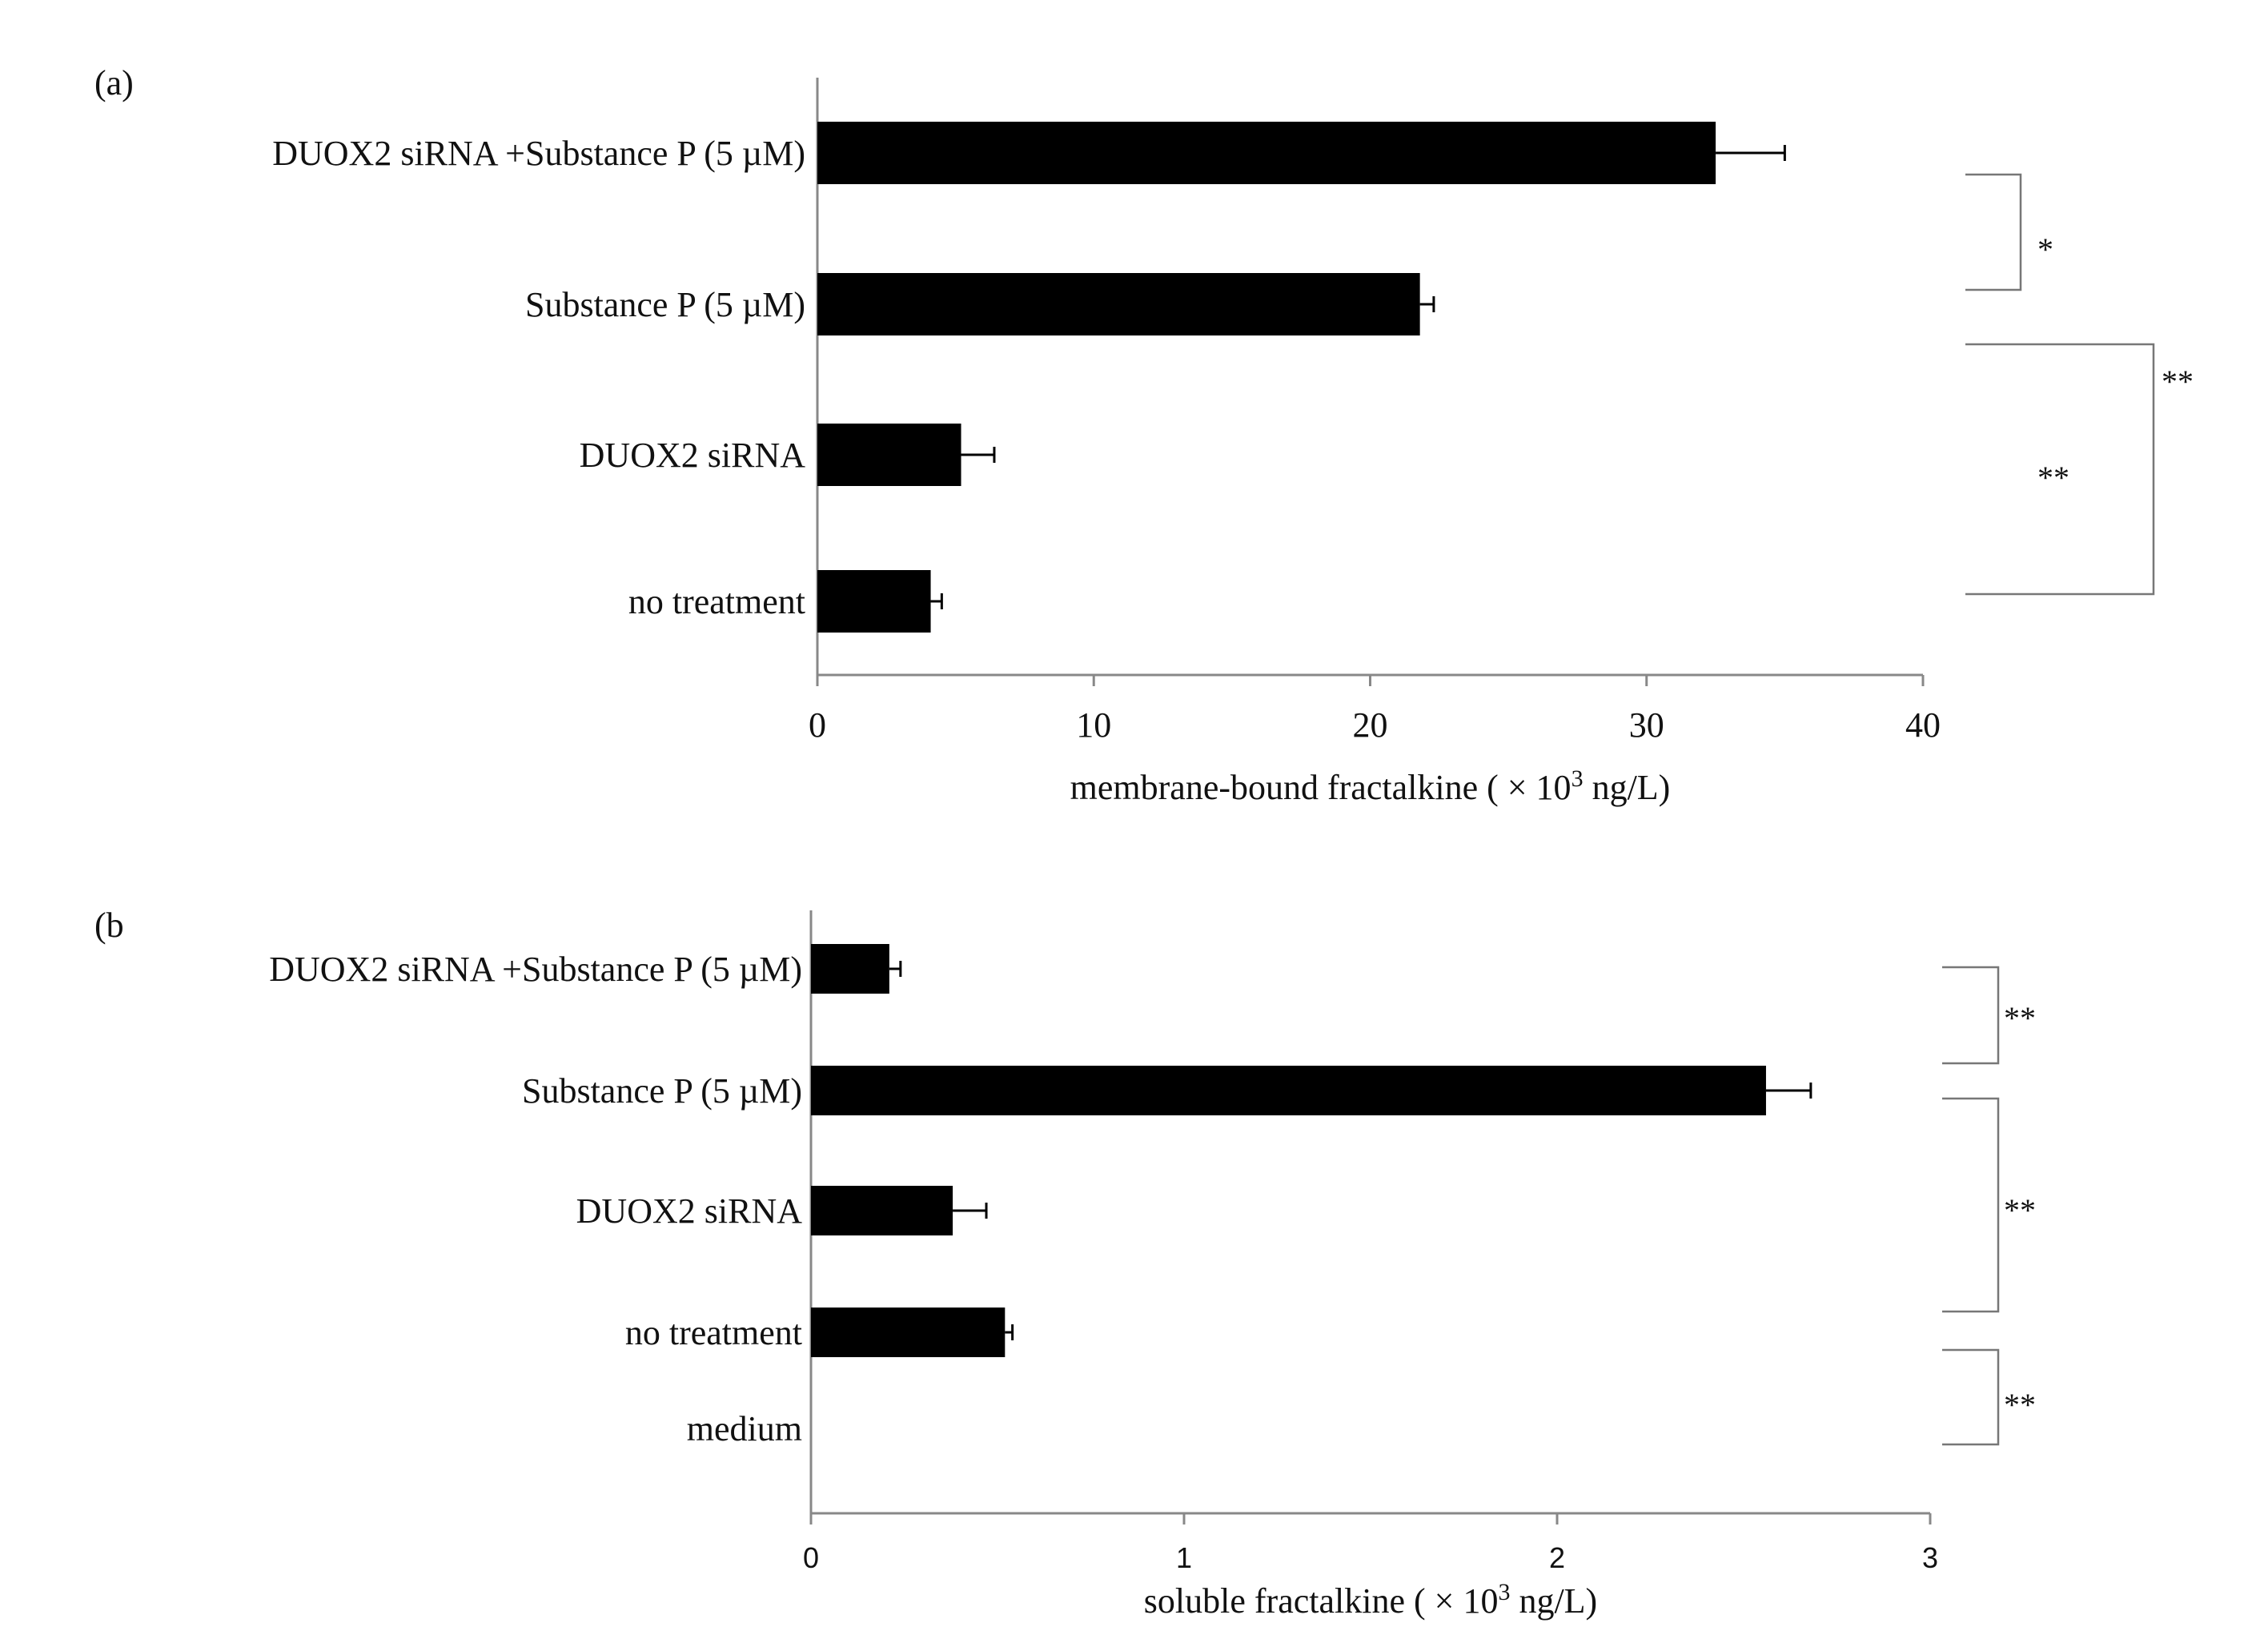 Image resolution: width=2268 pixels, height=1647 pixels. I want to click on x-tick-label: 30, so click(1646, 725).